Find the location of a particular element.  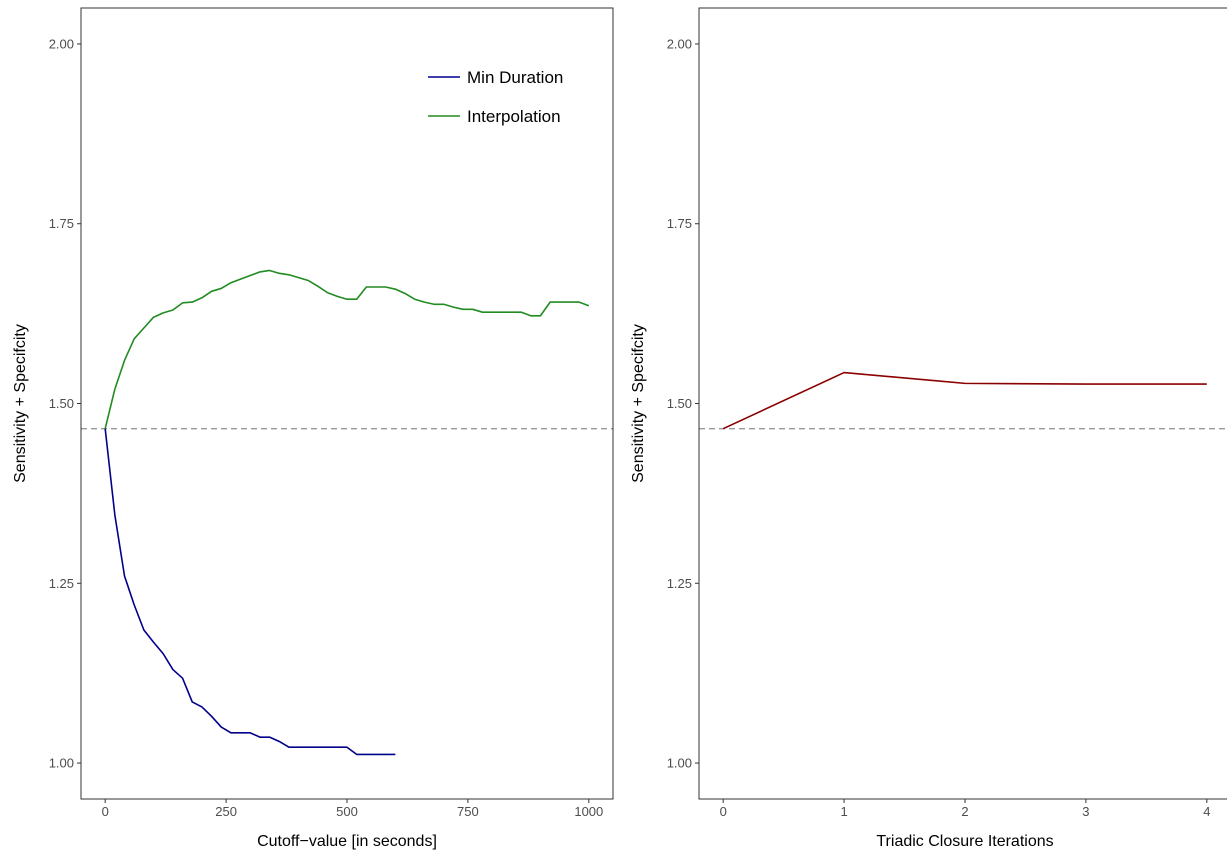

series-line-interpolation is located at coordinates (347, 349).